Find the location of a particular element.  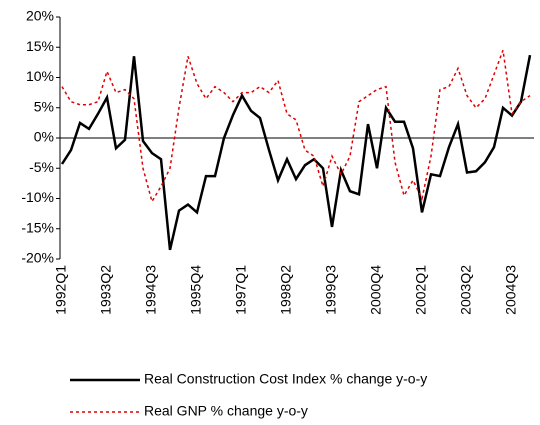

x-tick-label: 2003Q2 is located at coordinates (466, 290).